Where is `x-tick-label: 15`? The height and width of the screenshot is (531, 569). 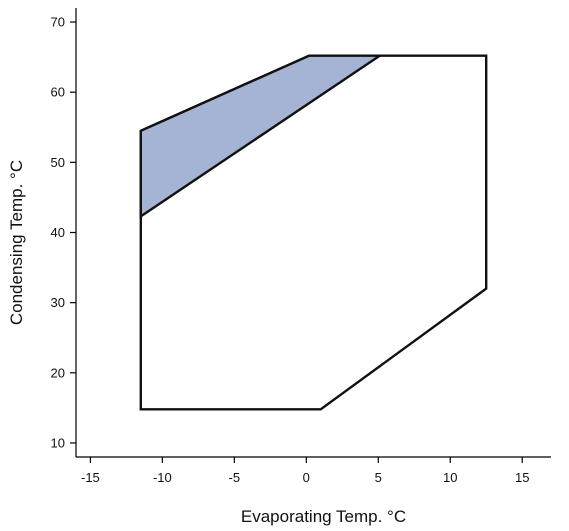 x-tick-label: 15 is located at coordinates (522, 477).